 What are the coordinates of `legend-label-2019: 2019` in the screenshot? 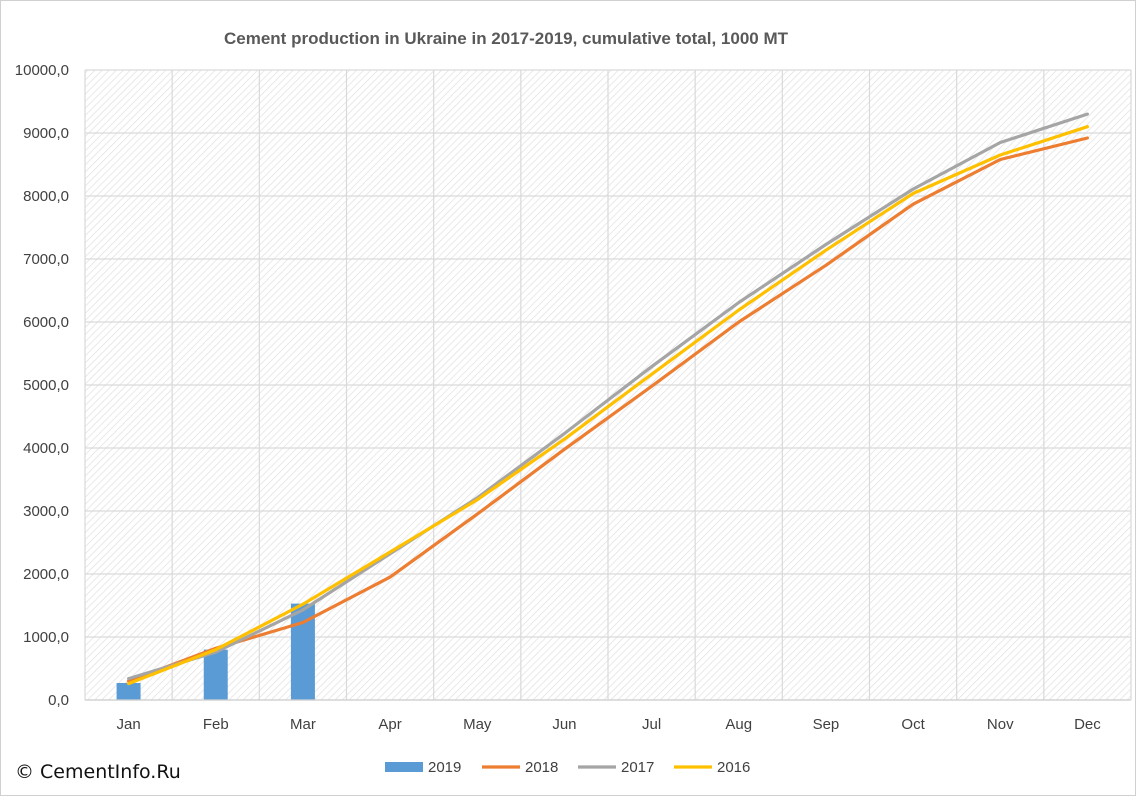 It's located at (444, 767).